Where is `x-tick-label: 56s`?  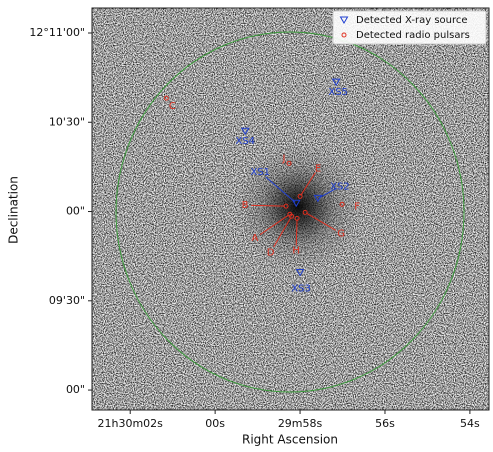
x-tick-label: 56s is located at coordinates (385, 423).